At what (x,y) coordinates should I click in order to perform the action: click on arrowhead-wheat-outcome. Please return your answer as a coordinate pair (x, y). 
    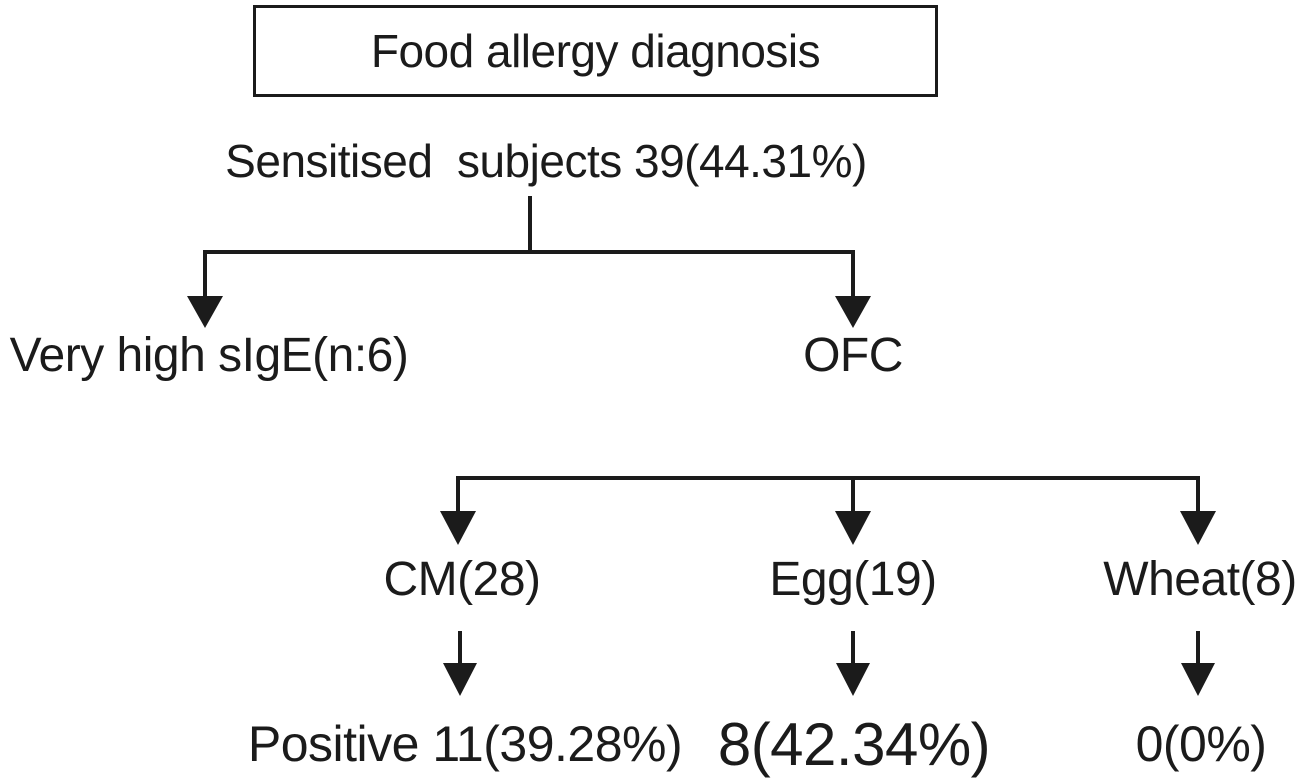
    Looking at the image, I should click on (1198, 679).